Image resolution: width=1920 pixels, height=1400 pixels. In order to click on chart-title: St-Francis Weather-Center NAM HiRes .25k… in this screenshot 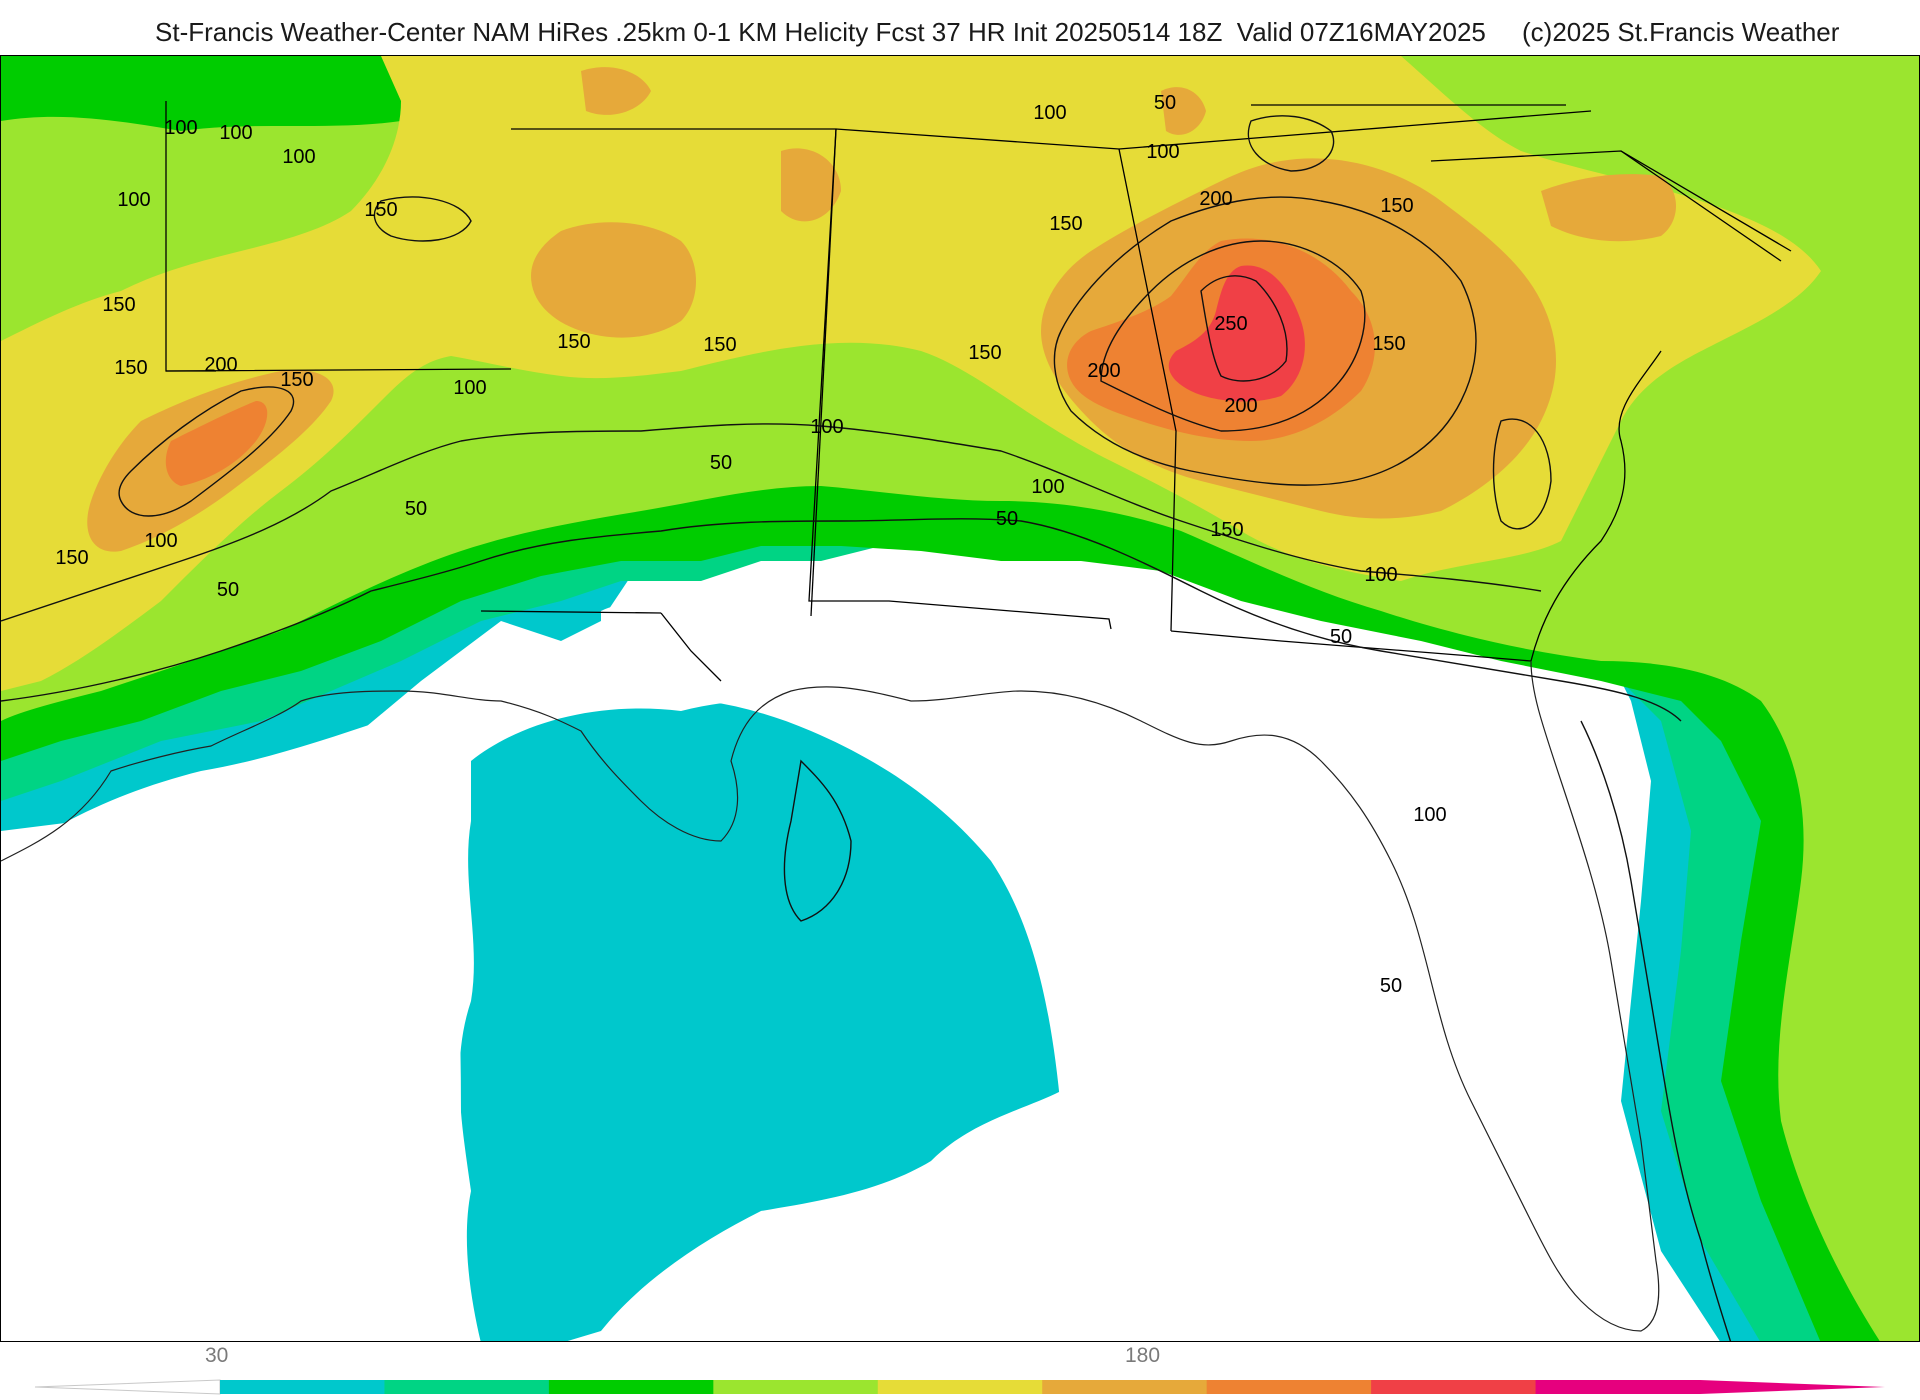, I will do `click(820, 32)`.